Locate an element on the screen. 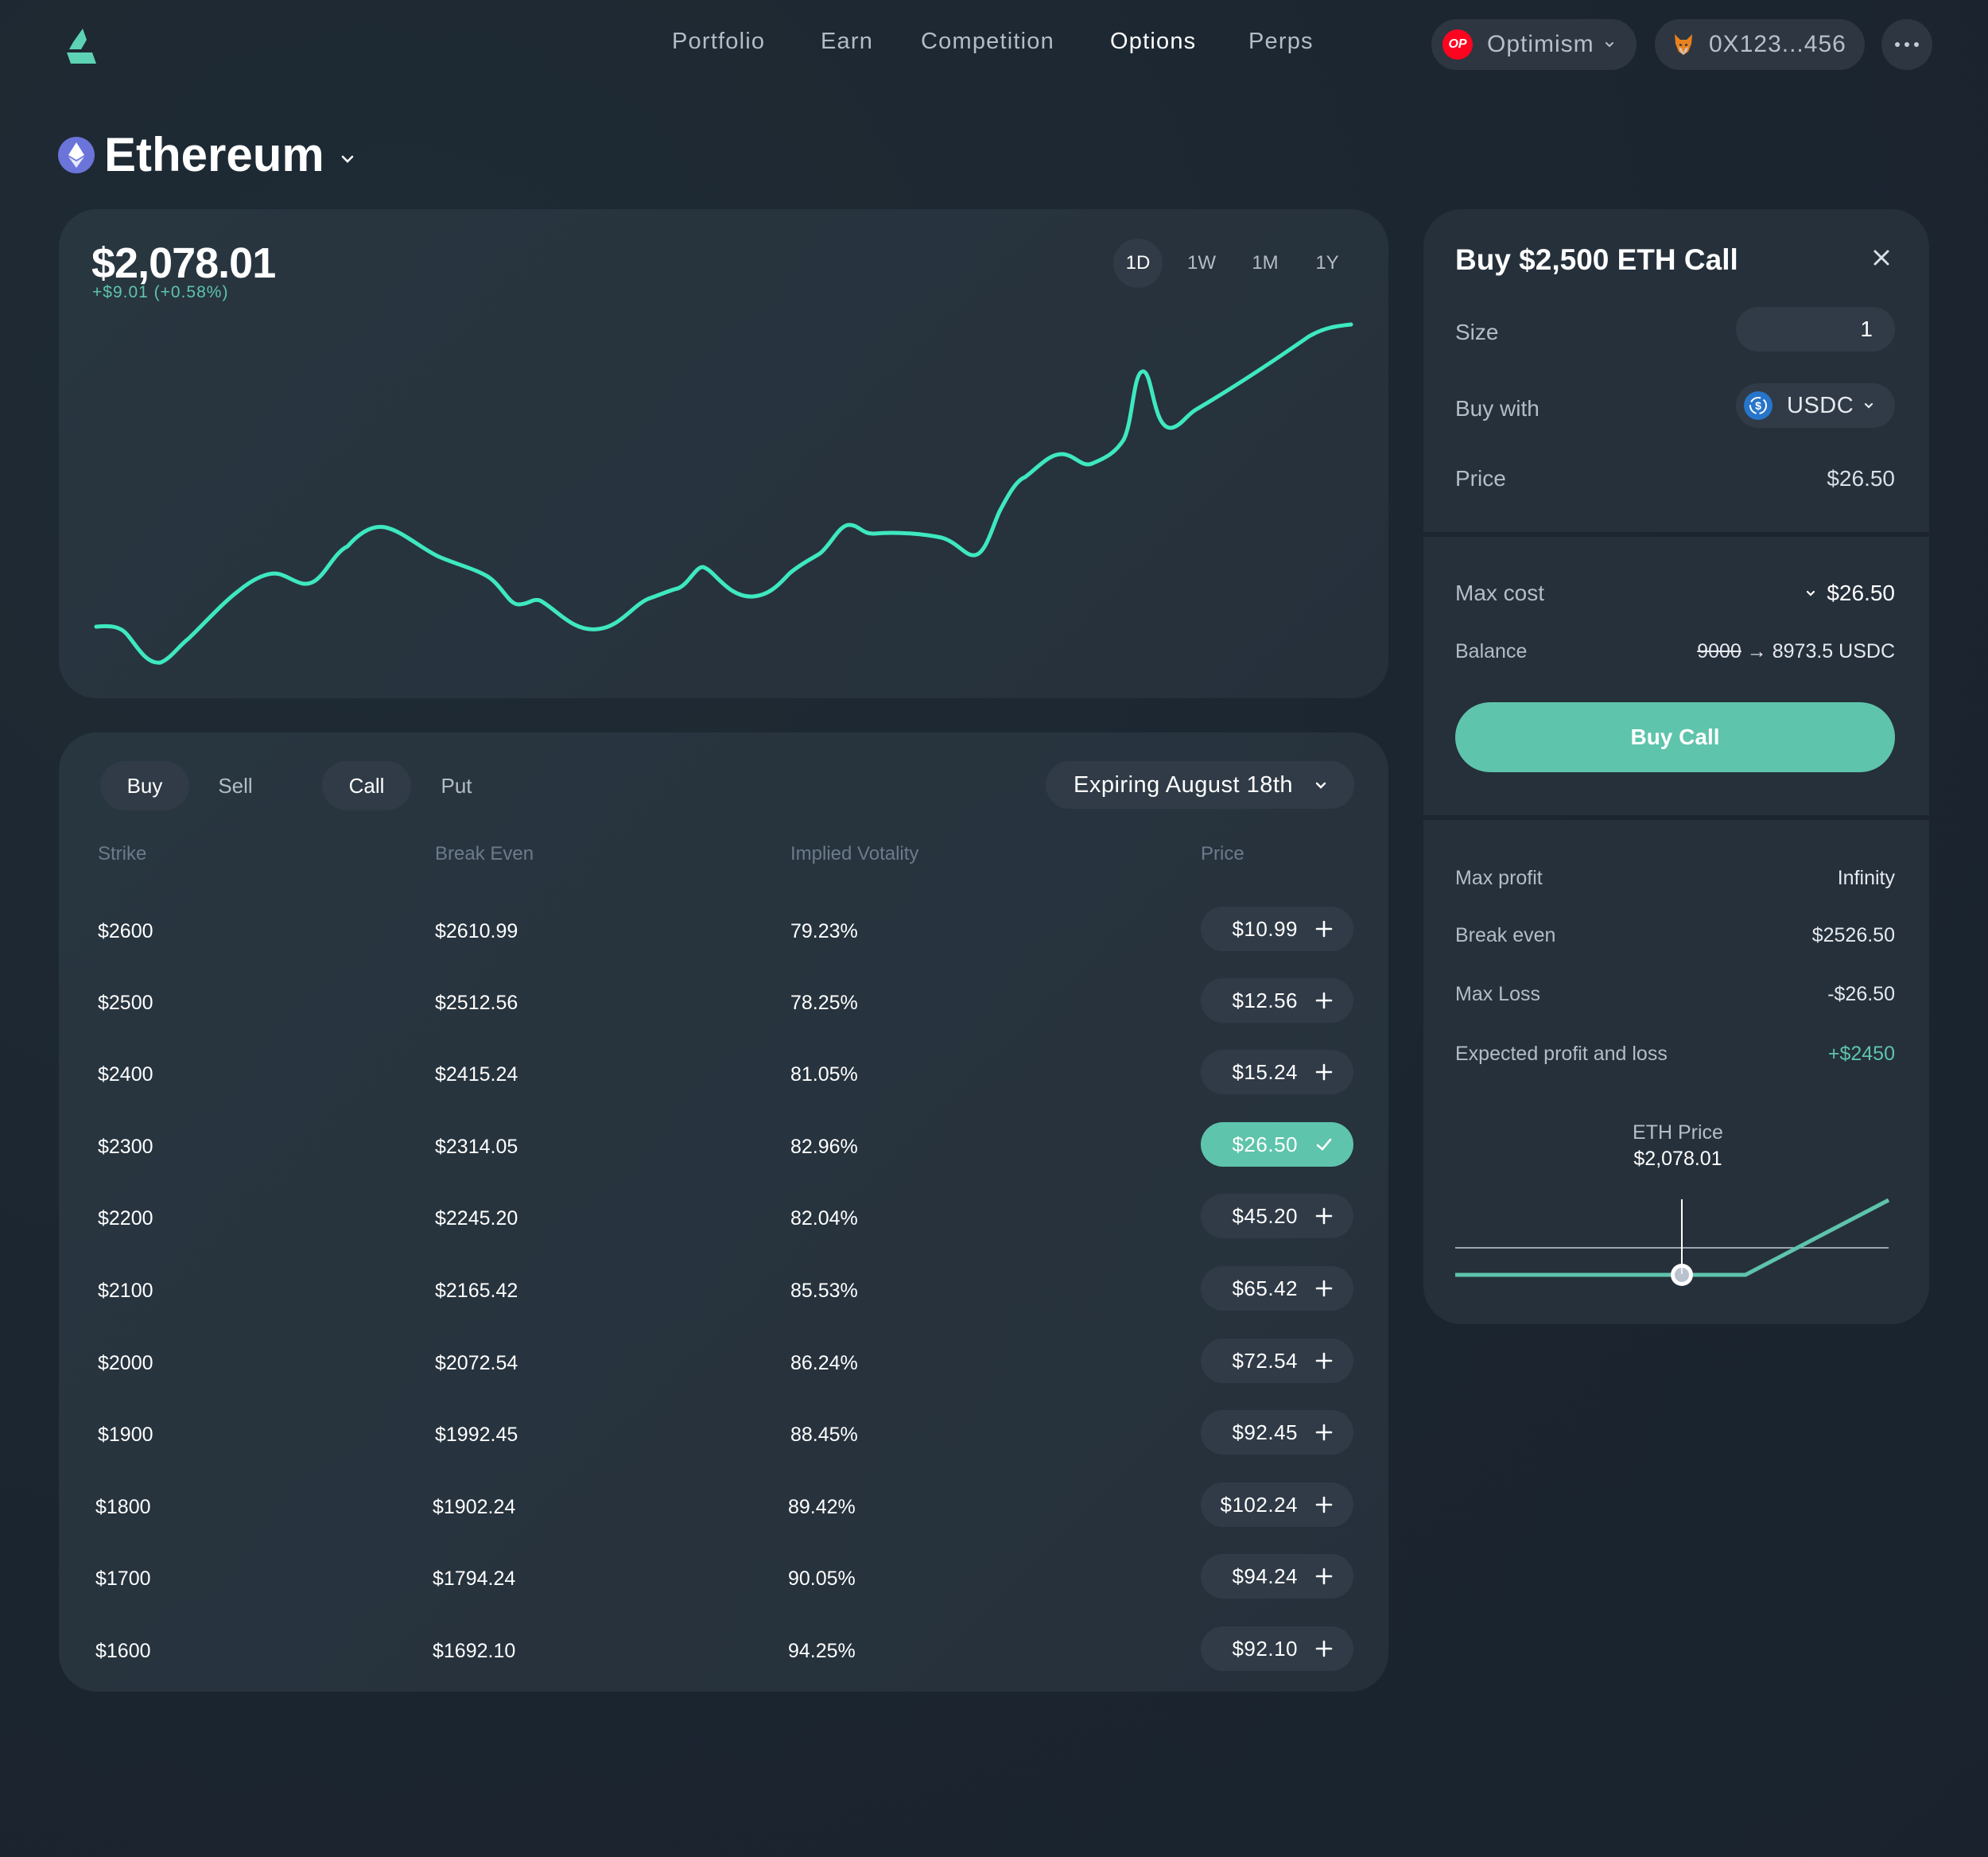  buy-call-button: Buy Call is located at coordinates (1675, 737).